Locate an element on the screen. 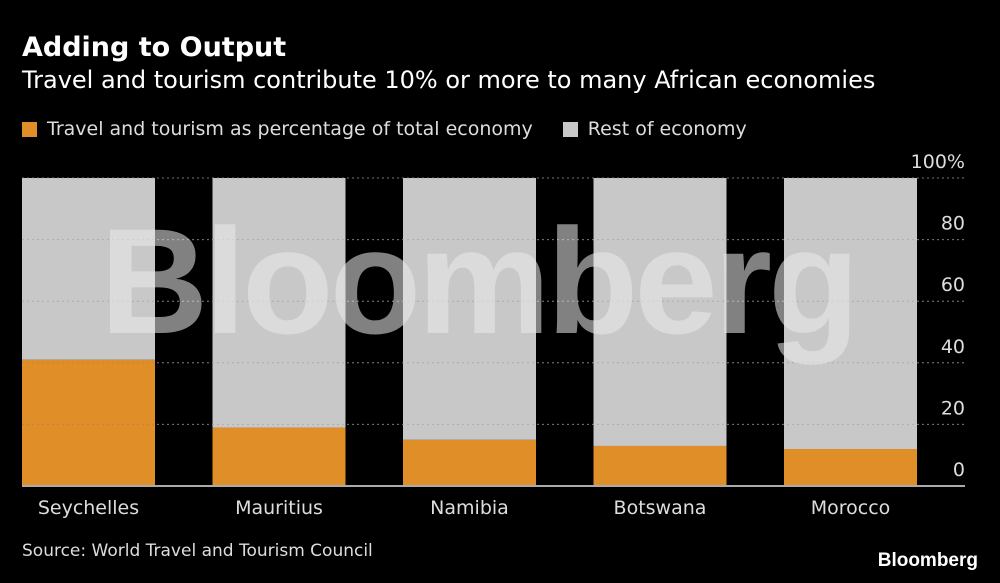 The height and width of the screenshot is (583, 1000). legend-swatch-tourism is located at coordinates (29, 129).